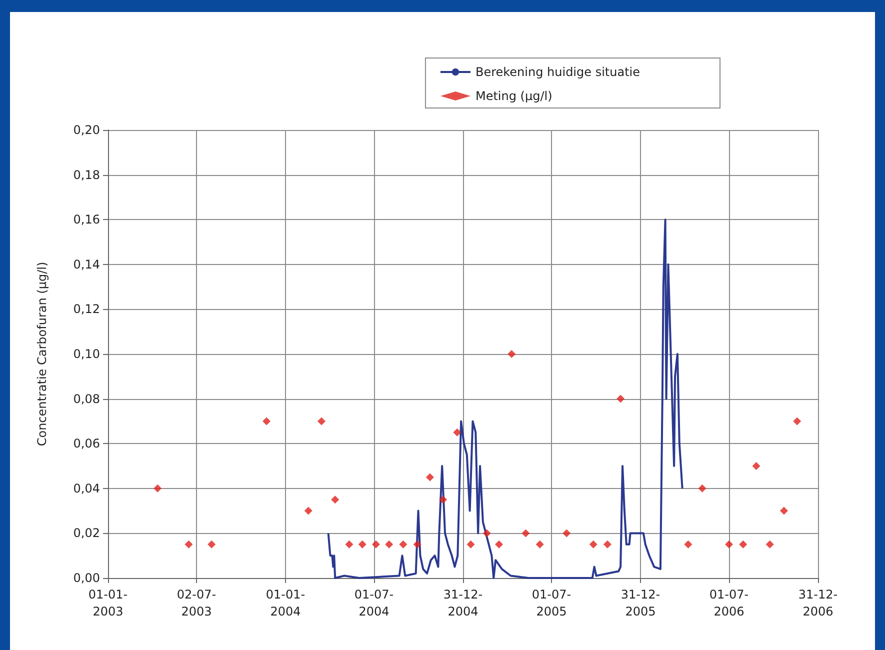 Image resolution: width=885 pixels, height=650 pixels. I want to click on y-tick-label: 0,20, so click(86, 130).